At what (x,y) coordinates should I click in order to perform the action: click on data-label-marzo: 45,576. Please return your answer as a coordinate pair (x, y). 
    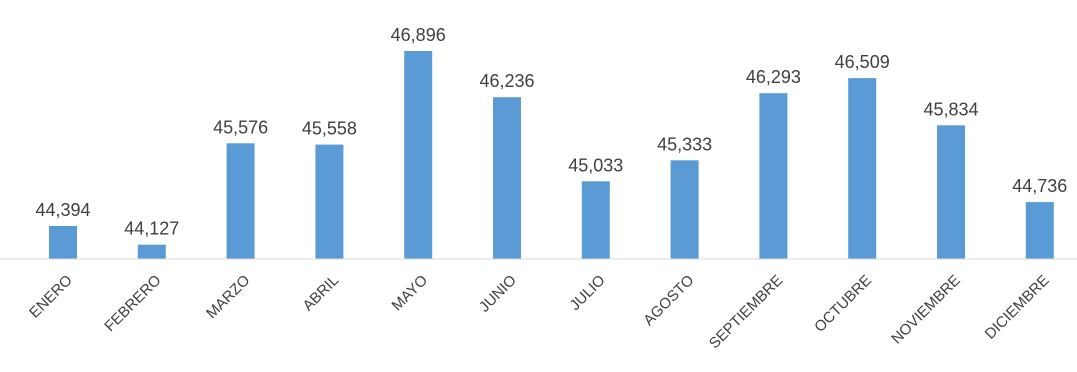
    Looking at the image, I should click on (240, 127).